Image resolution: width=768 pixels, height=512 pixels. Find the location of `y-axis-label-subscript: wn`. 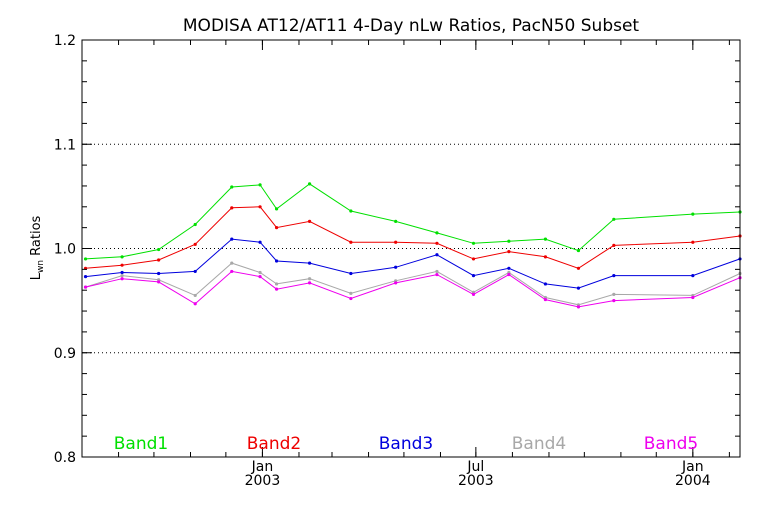

y-axis-label-subscript: wn is located at coordinates (41, 266).